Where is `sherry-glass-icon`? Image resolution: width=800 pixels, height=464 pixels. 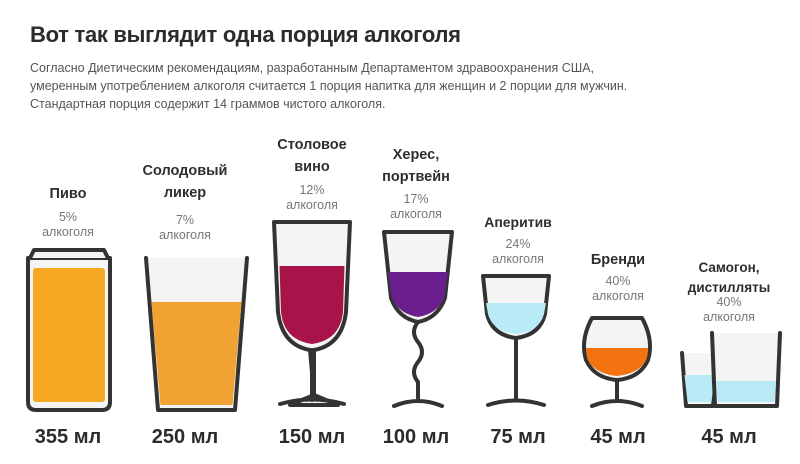
sherry-glass-icon is located at coordinates (418, 319).